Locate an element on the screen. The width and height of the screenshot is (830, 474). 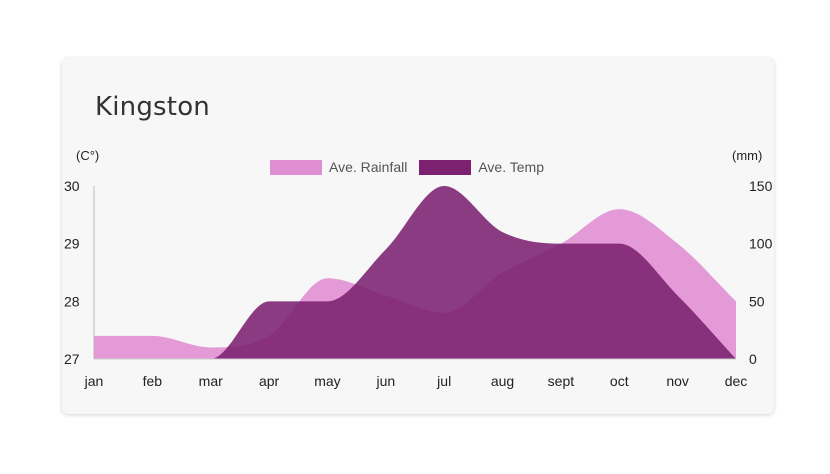
legend-label-rainfall: Ave. Rainfall is located at coordinates (368, 167).